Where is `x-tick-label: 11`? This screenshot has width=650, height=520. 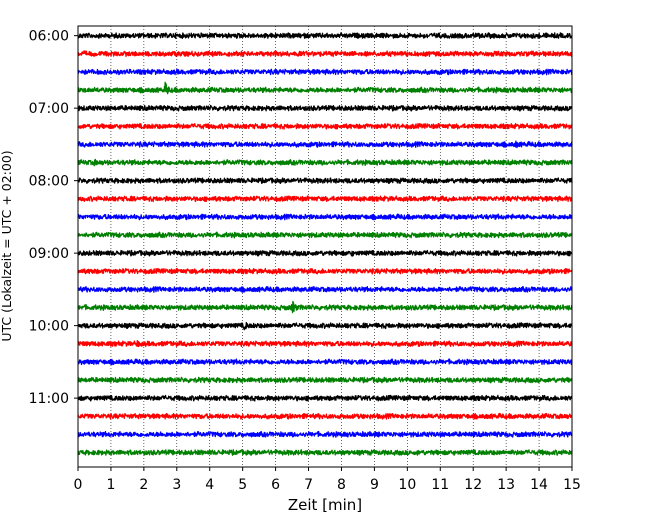
x-tick-label: 11 is located at coordinates (440, 485).